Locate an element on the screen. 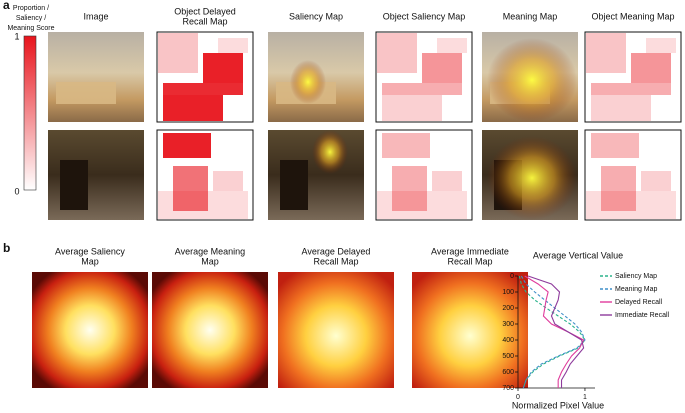  y-tick-label: 500 is located at coordinates (508, 356).